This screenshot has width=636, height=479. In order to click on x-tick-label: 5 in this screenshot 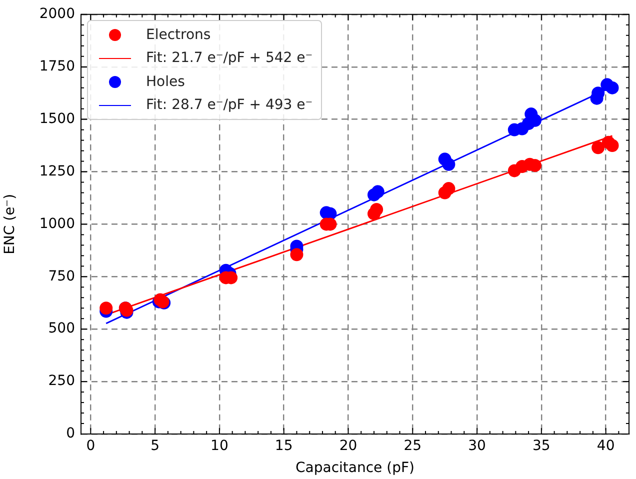, I will do `click(155, 446)`.